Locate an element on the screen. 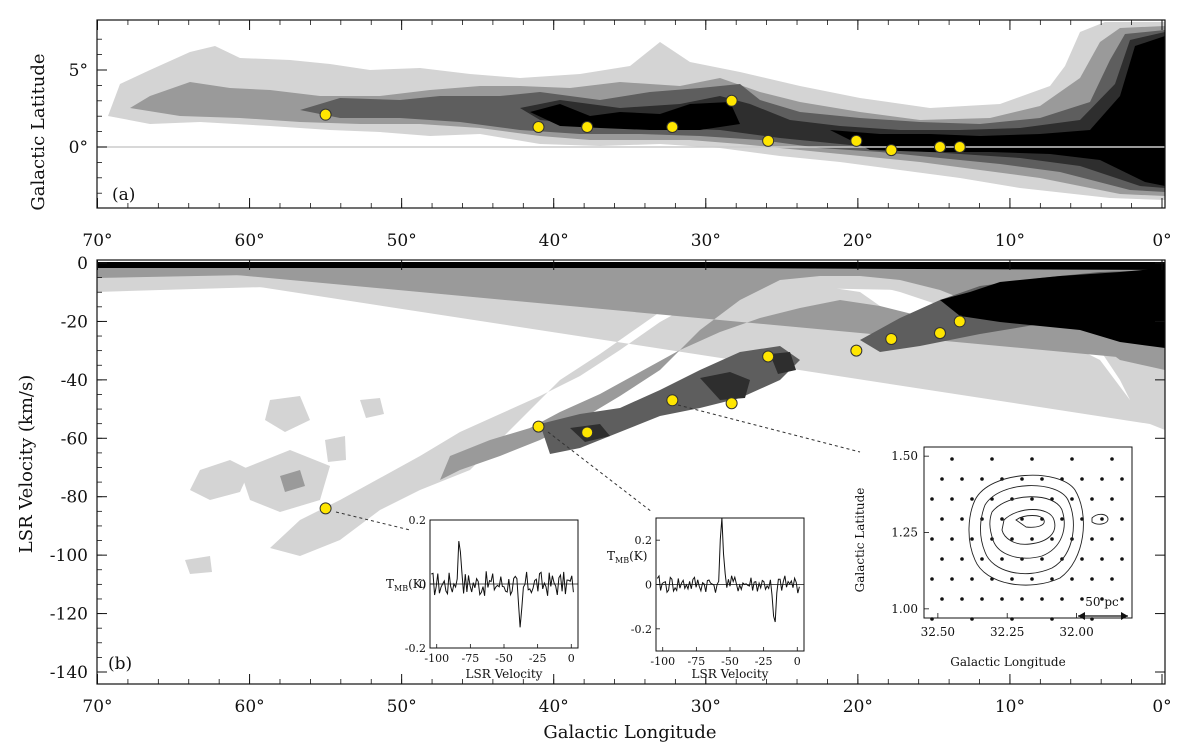 Image resolution: width=1200 pixels, height=746 pixels. bot-ytick-label: -100 is located at coordinates (69, 556).